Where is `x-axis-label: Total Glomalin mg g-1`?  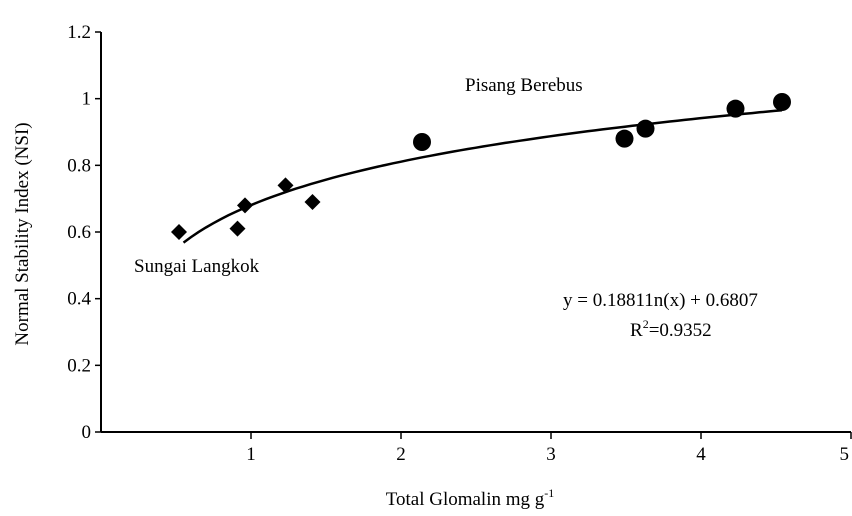
x-axis-label: Total Glomalin mg g-1 is located at coordinates (470, 498).